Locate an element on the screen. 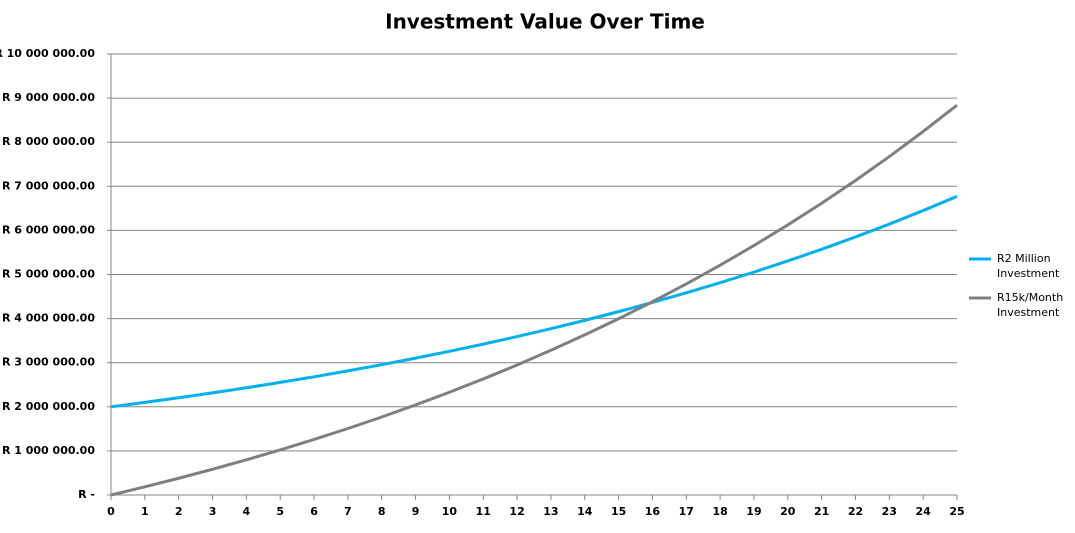 The image size is (1075, 533). x-tick-label: 1 is located at coordinates (145, 511).